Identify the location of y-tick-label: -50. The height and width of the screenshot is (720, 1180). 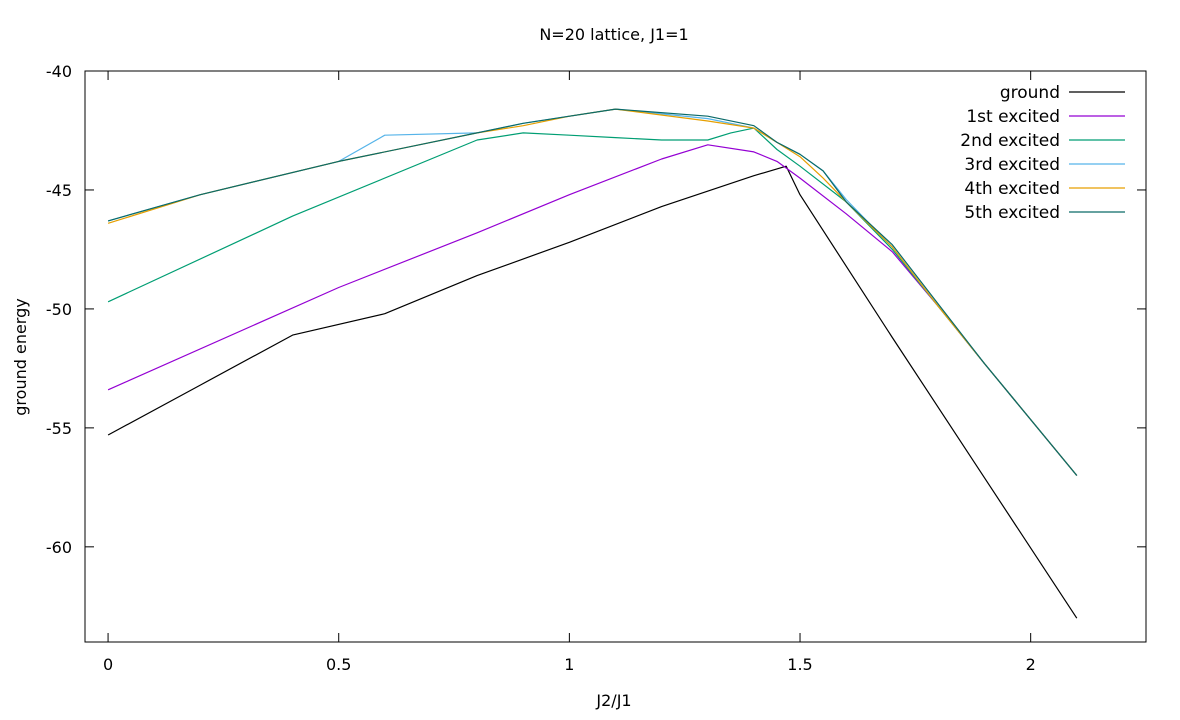
(59, 309).